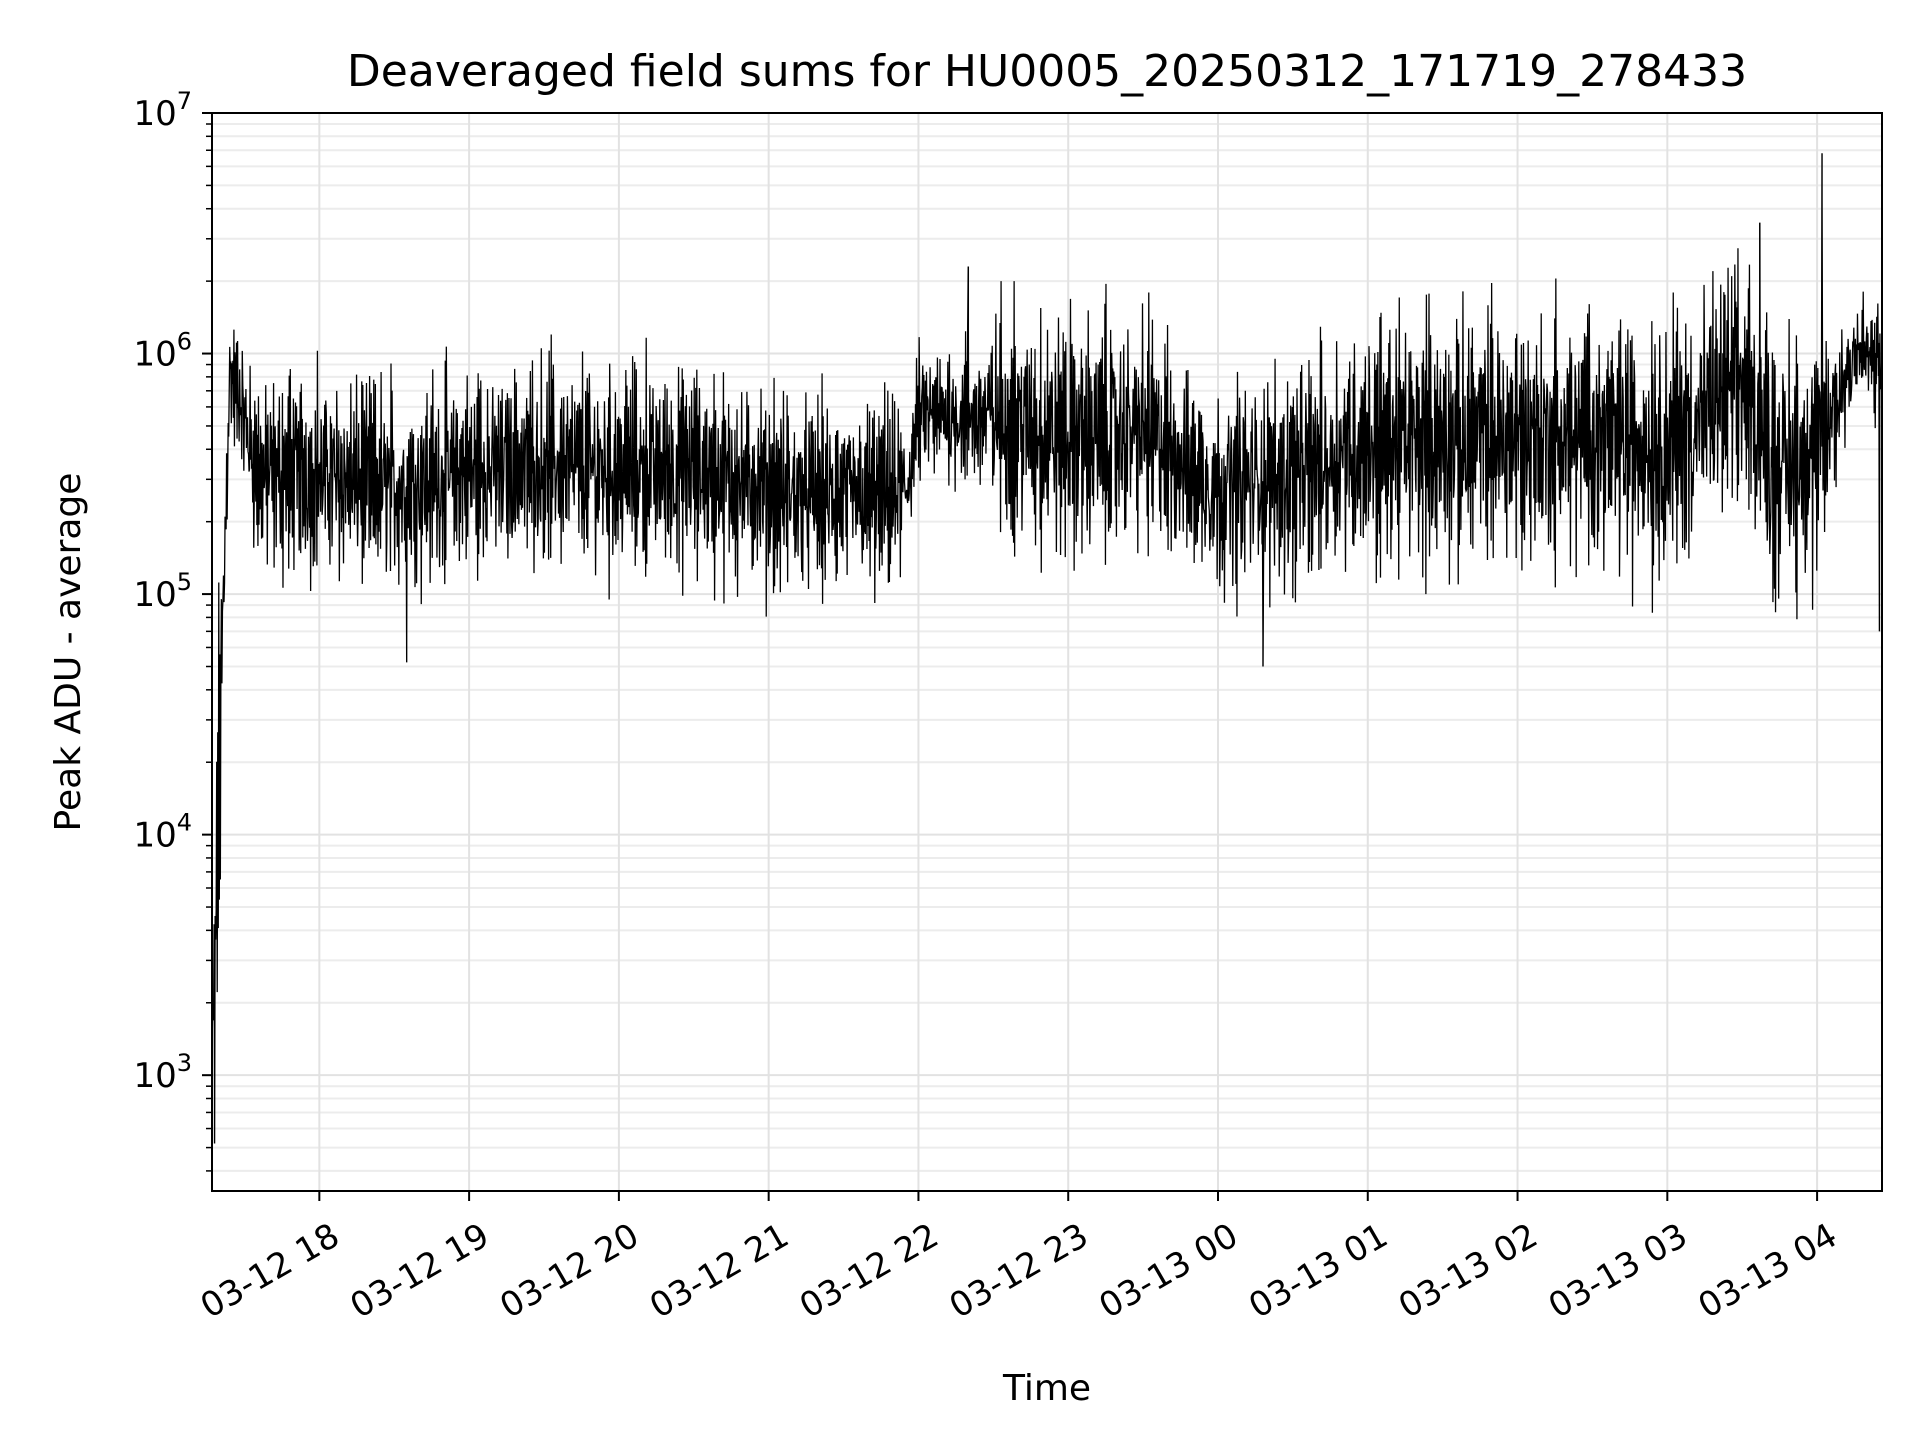  What do you see at coordinates (162, 591) in the screenshot?
I see `y-tick-label: 10⁵` at bounding box center [162, 591].